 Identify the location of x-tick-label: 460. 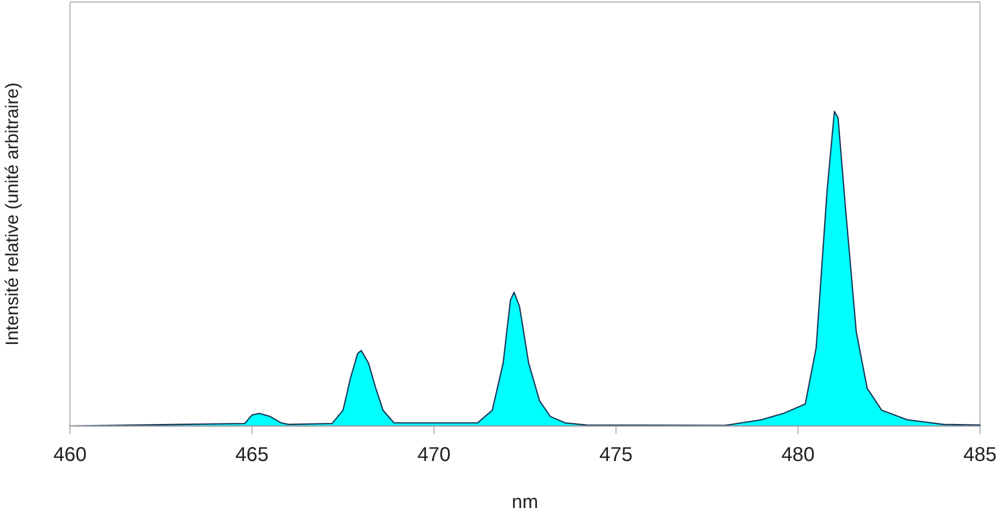
(70, 455).